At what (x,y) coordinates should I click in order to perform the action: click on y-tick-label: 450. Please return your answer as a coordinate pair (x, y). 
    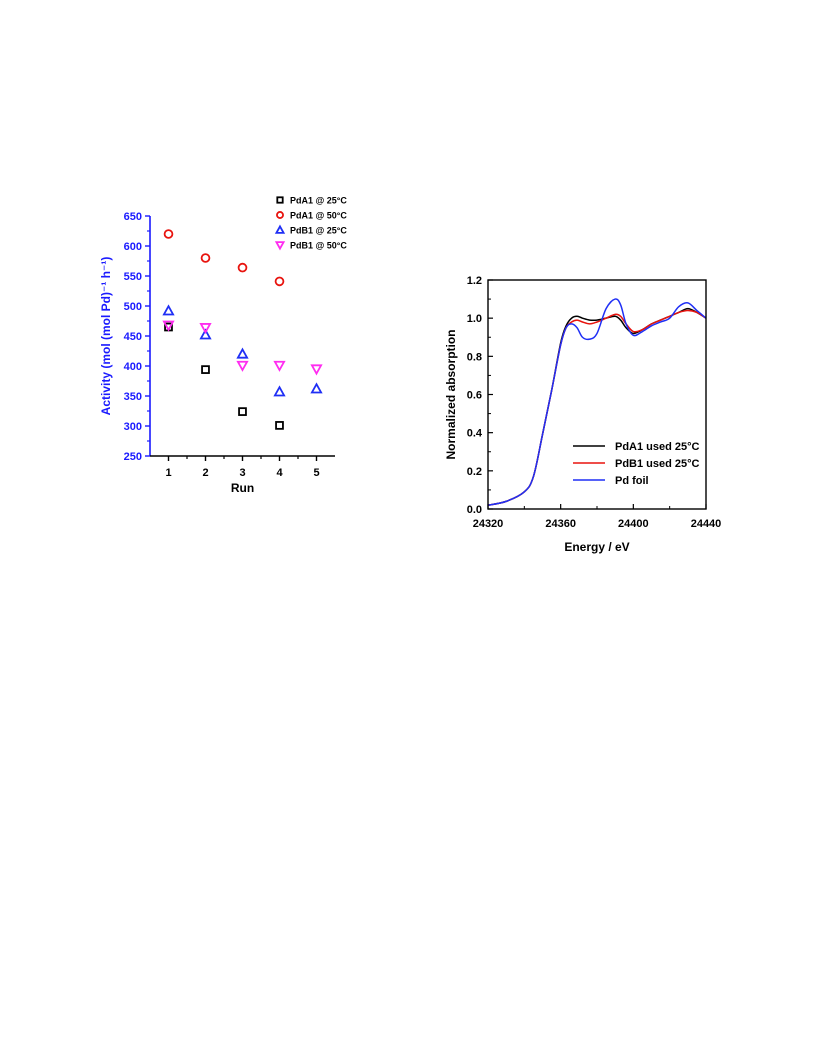
    Looking at the image, I should click on (133, 337).